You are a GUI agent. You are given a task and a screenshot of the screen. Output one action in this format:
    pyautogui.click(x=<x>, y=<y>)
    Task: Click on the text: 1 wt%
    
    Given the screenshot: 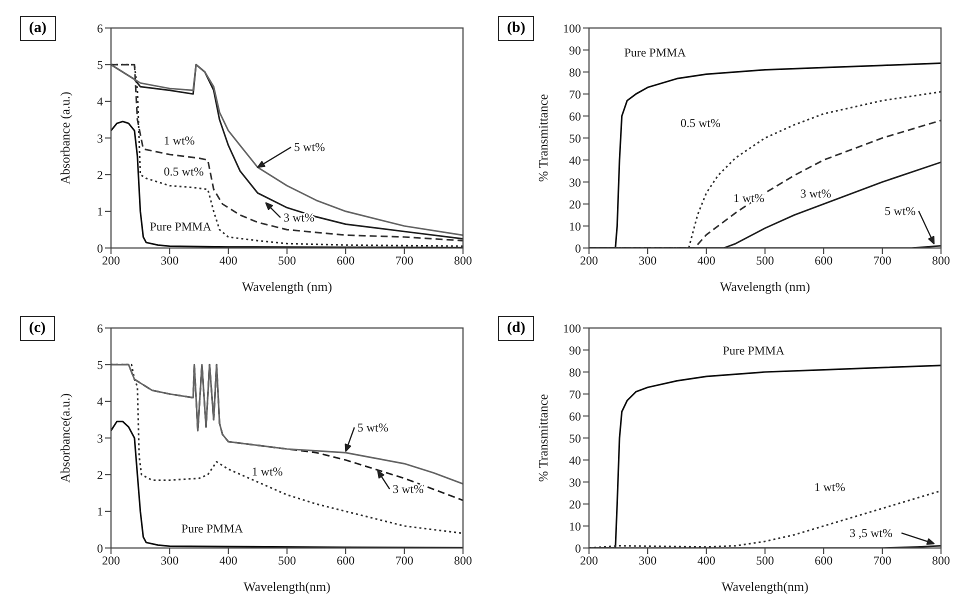 What is the action you would take?
    pyautogui.click(x=830, y=487)
    